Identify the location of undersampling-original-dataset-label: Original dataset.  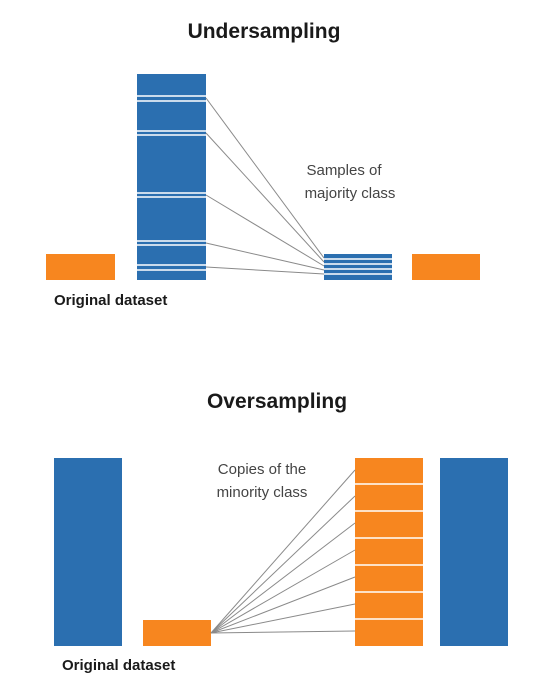
(110, 300).